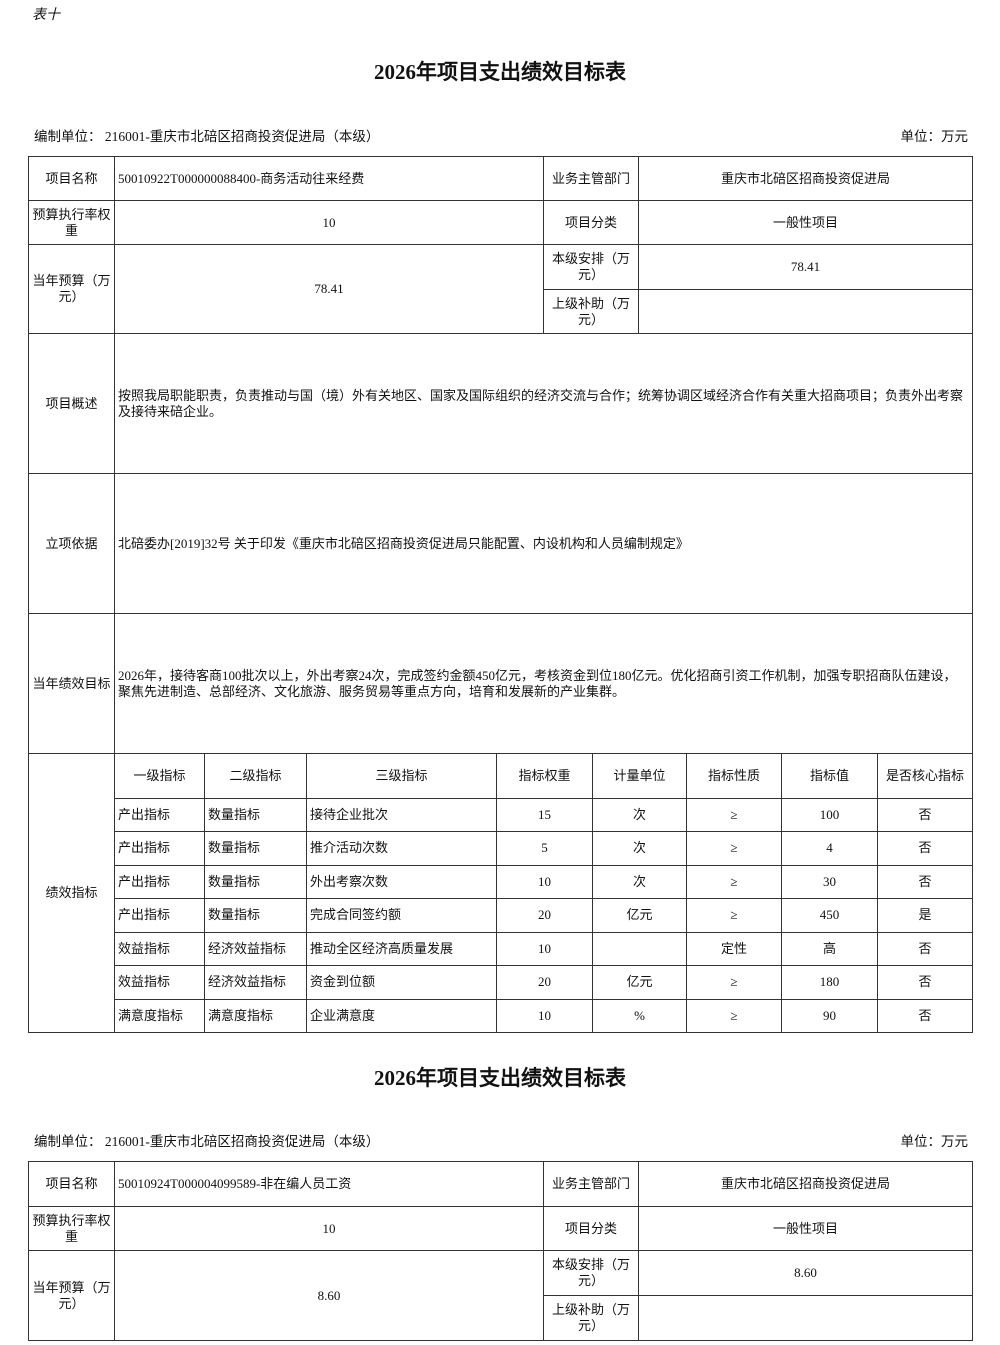  Describe the element at coordinates (401, 1015) in the screenshot. I see `indicator-cell: 企业满意度` at that location.